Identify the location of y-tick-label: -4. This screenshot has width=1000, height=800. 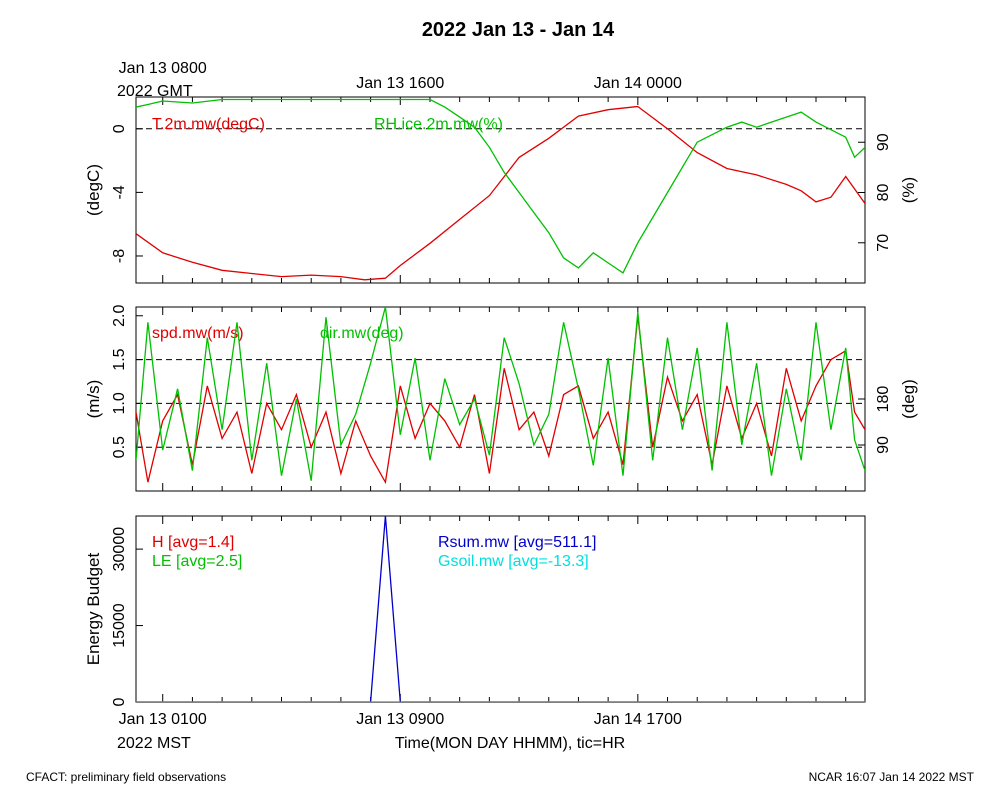
(119, 192).